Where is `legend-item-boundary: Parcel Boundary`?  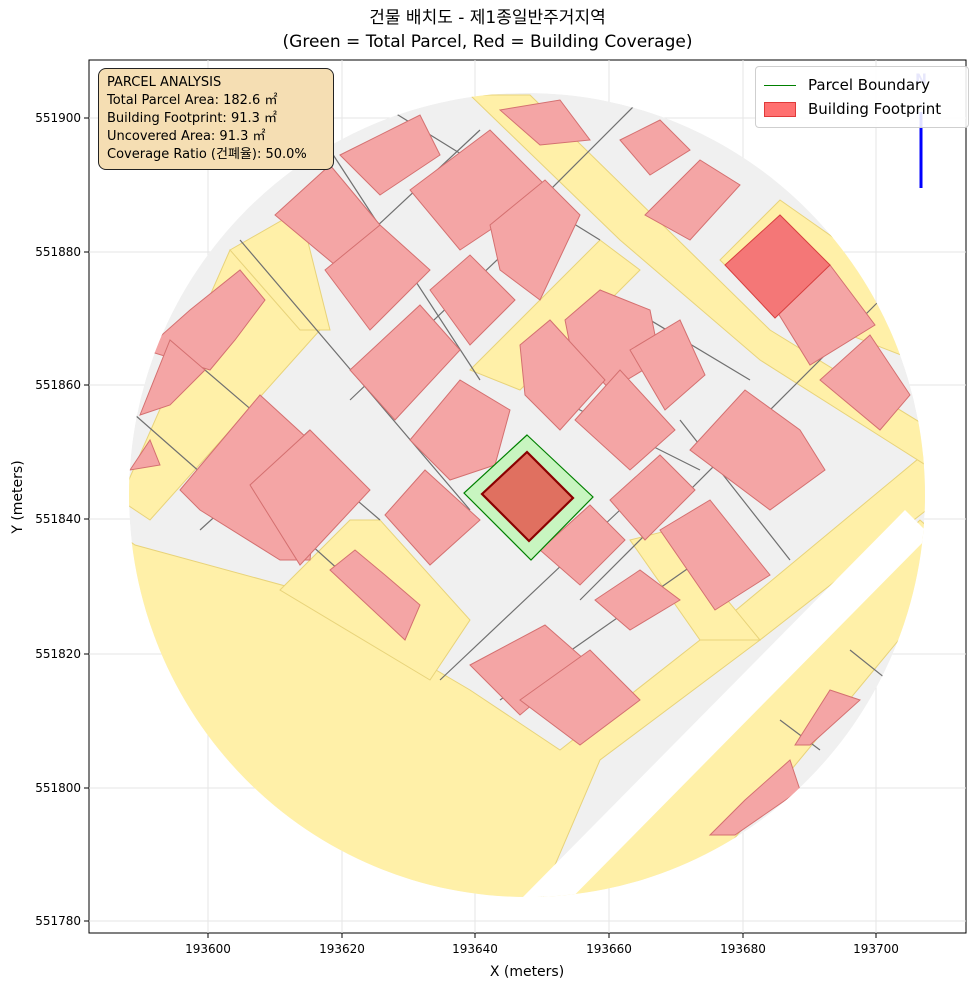
legend-item-boundary: Parcel Boundary is located at coordinates (862, 85).